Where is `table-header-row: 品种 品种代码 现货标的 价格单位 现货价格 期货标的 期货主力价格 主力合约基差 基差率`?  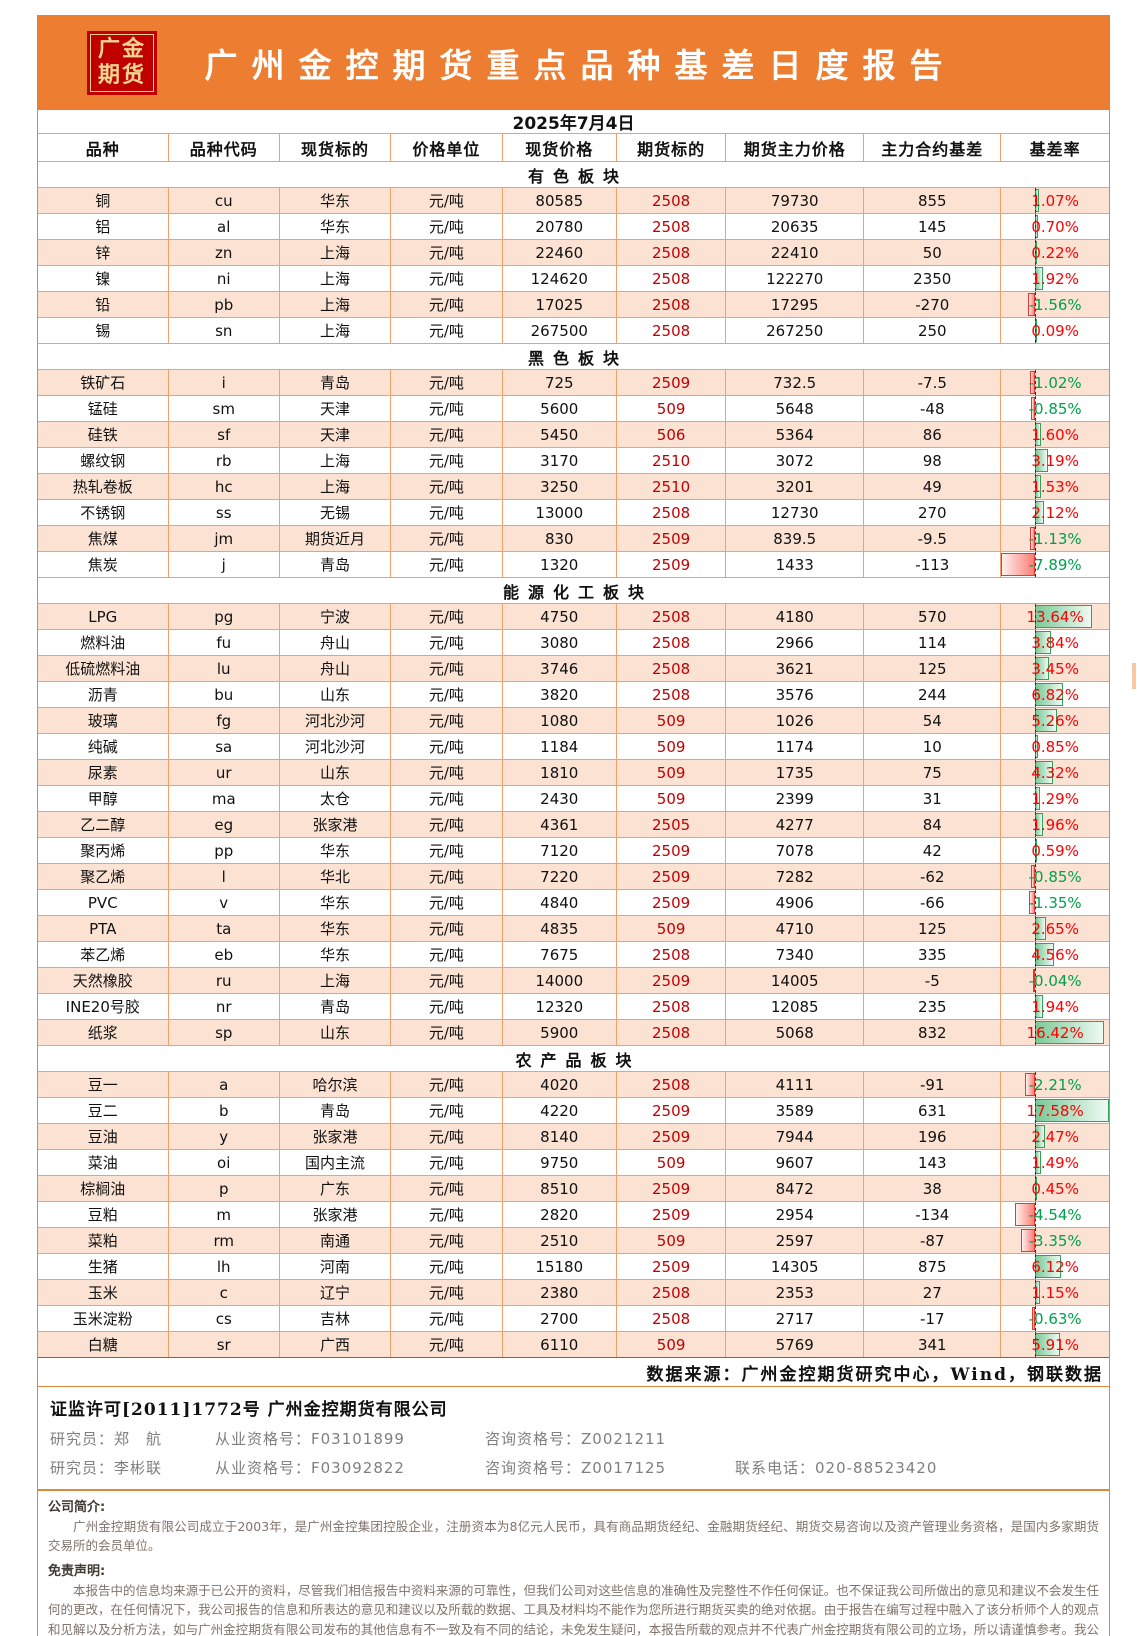
table-header-row: 品种 品种代码 现货标的 价格单位 现货价格 期货标的 期货主力价格 主力合约基差 基差率 is located at coordinates (573, 148).